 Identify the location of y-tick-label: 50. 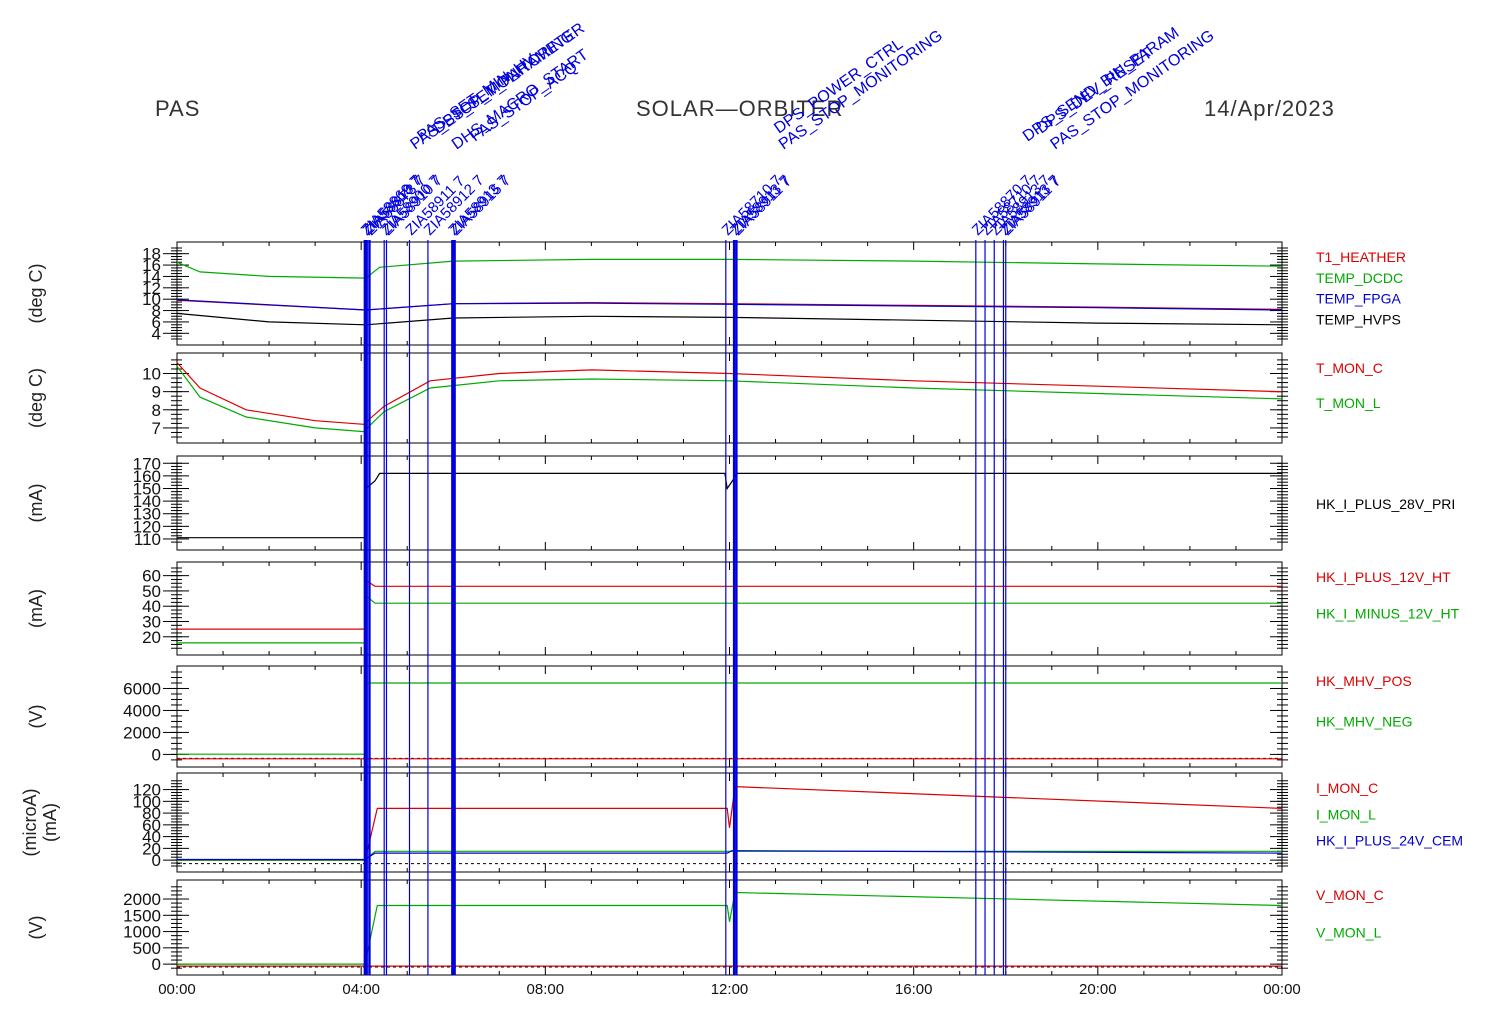
(151, 591).